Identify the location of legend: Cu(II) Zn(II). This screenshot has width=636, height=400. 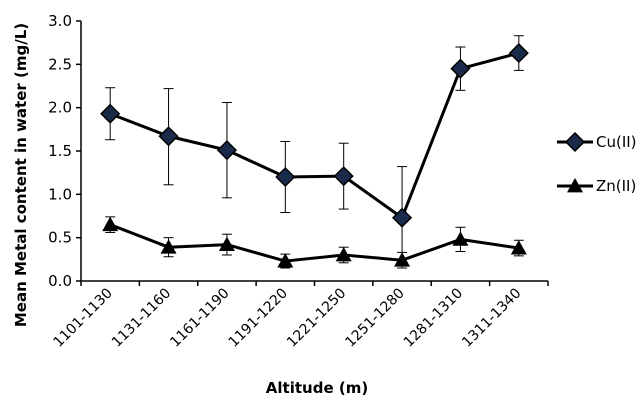
(596, 163).